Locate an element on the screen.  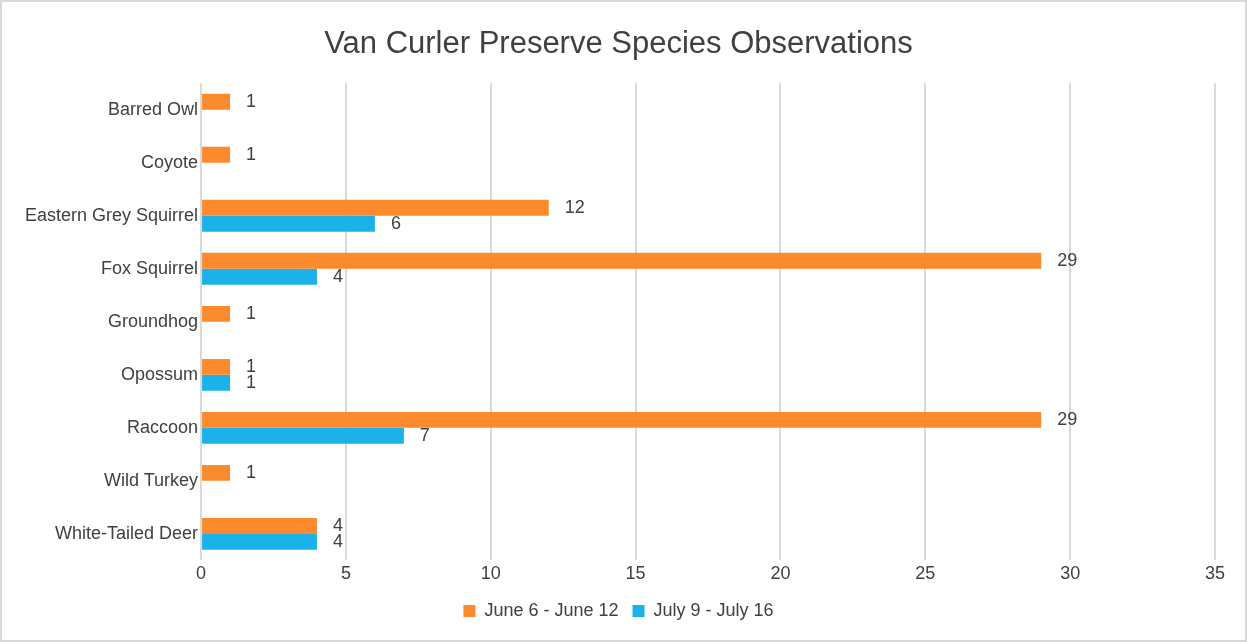
x-tick-label: 30 is located at coordinates (1070, 573).